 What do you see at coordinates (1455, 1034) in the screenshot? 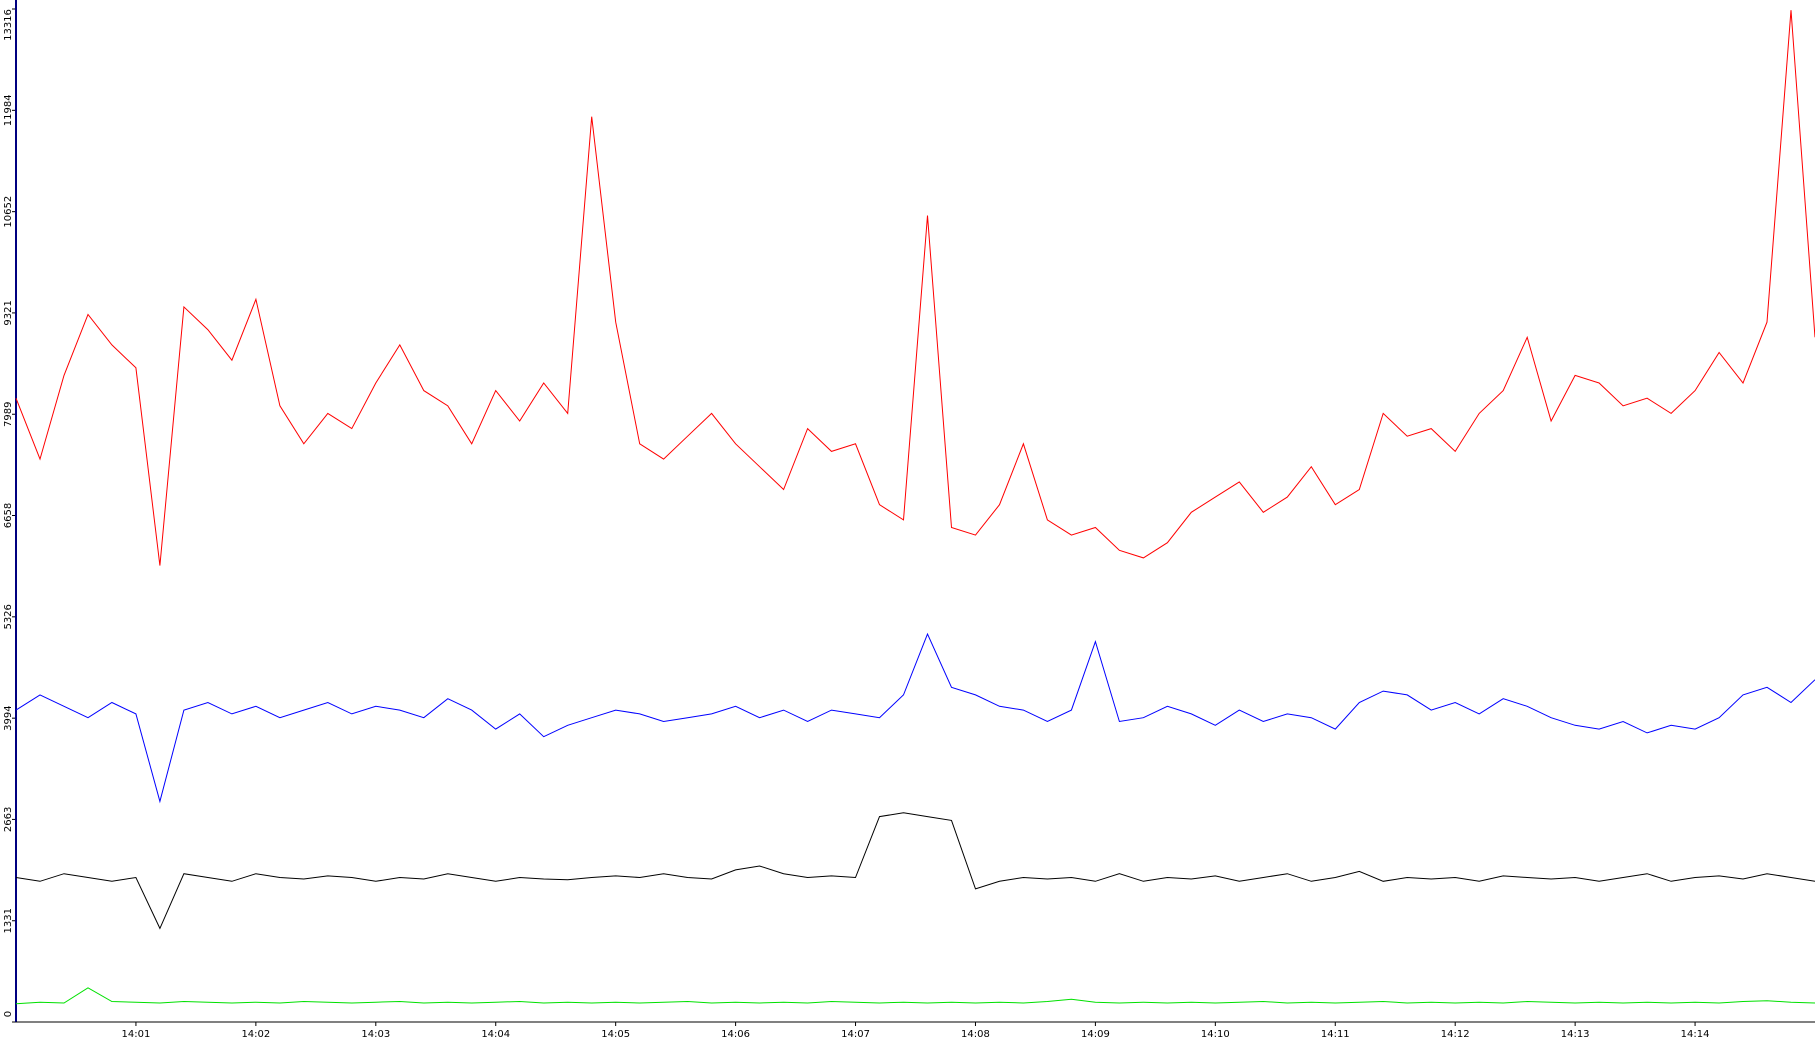
I see `x-tick-label: 14:12` at bounding box center [1455, 1034].